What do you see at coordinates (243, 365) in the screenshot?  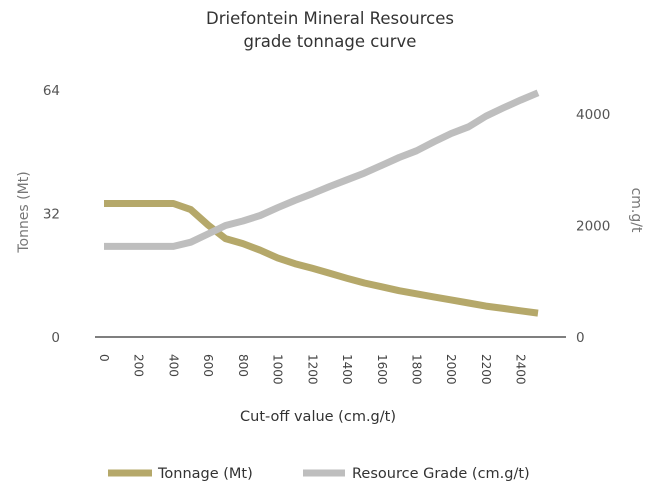 I see `x-tick-label: 800` at bounding box center [243, 365].